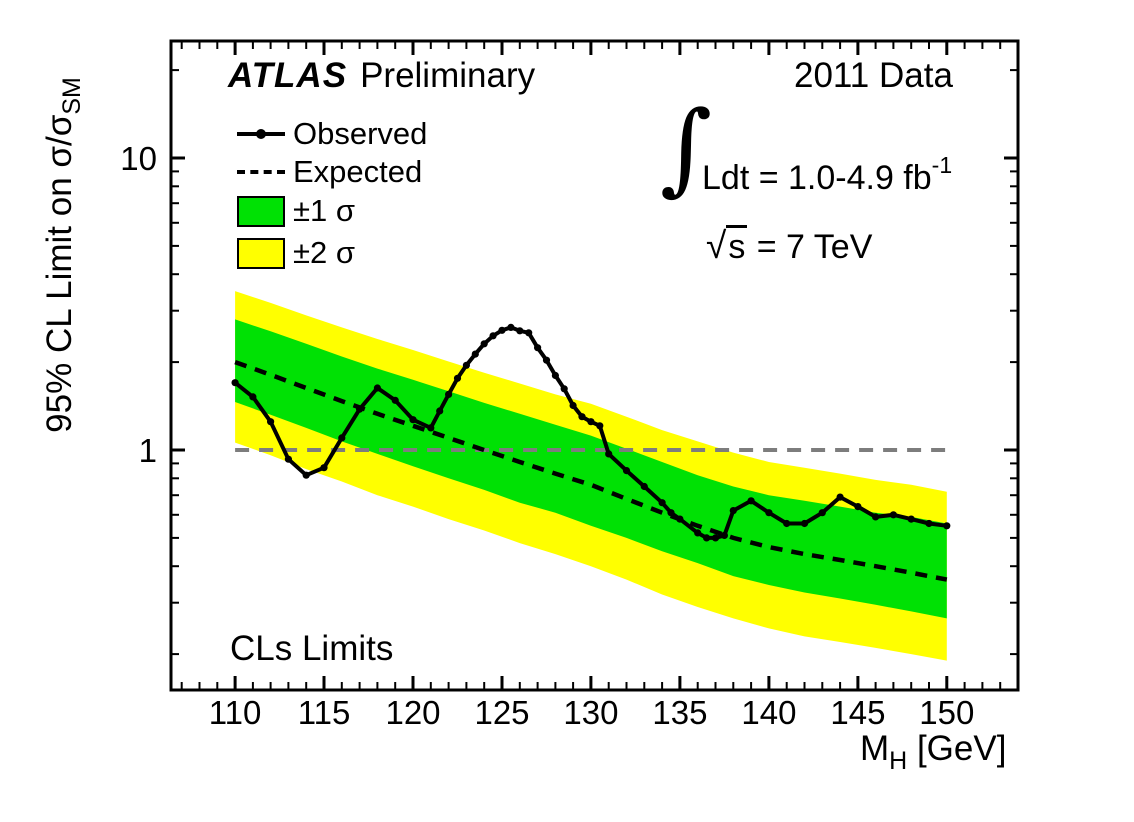 The image size is (1134, 822). Describe the element at coordinates (875, 748) in the screenshot. I see `x-axis-title-main: M` at that location.